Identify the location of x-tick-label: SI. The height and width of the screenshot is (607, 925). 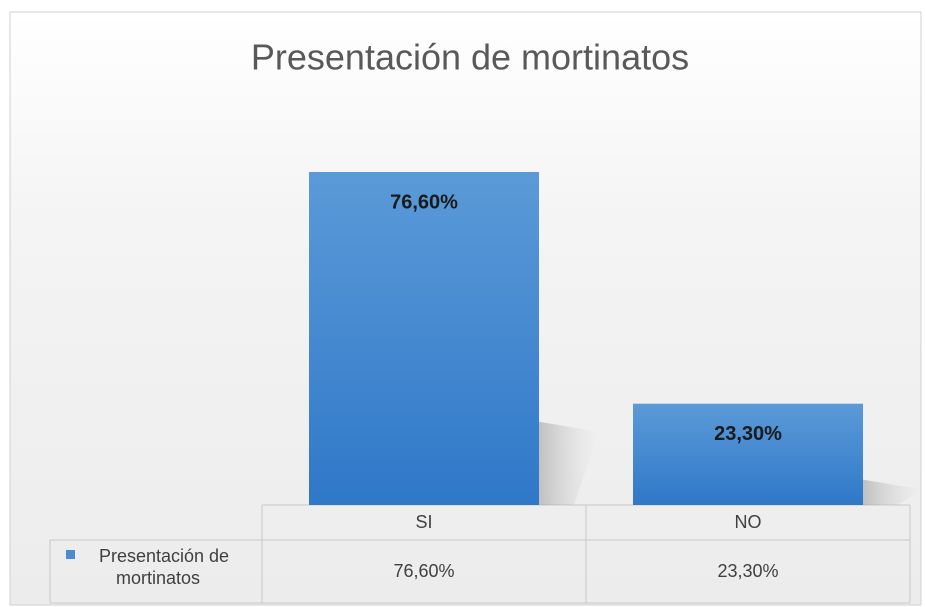
(423, 522).